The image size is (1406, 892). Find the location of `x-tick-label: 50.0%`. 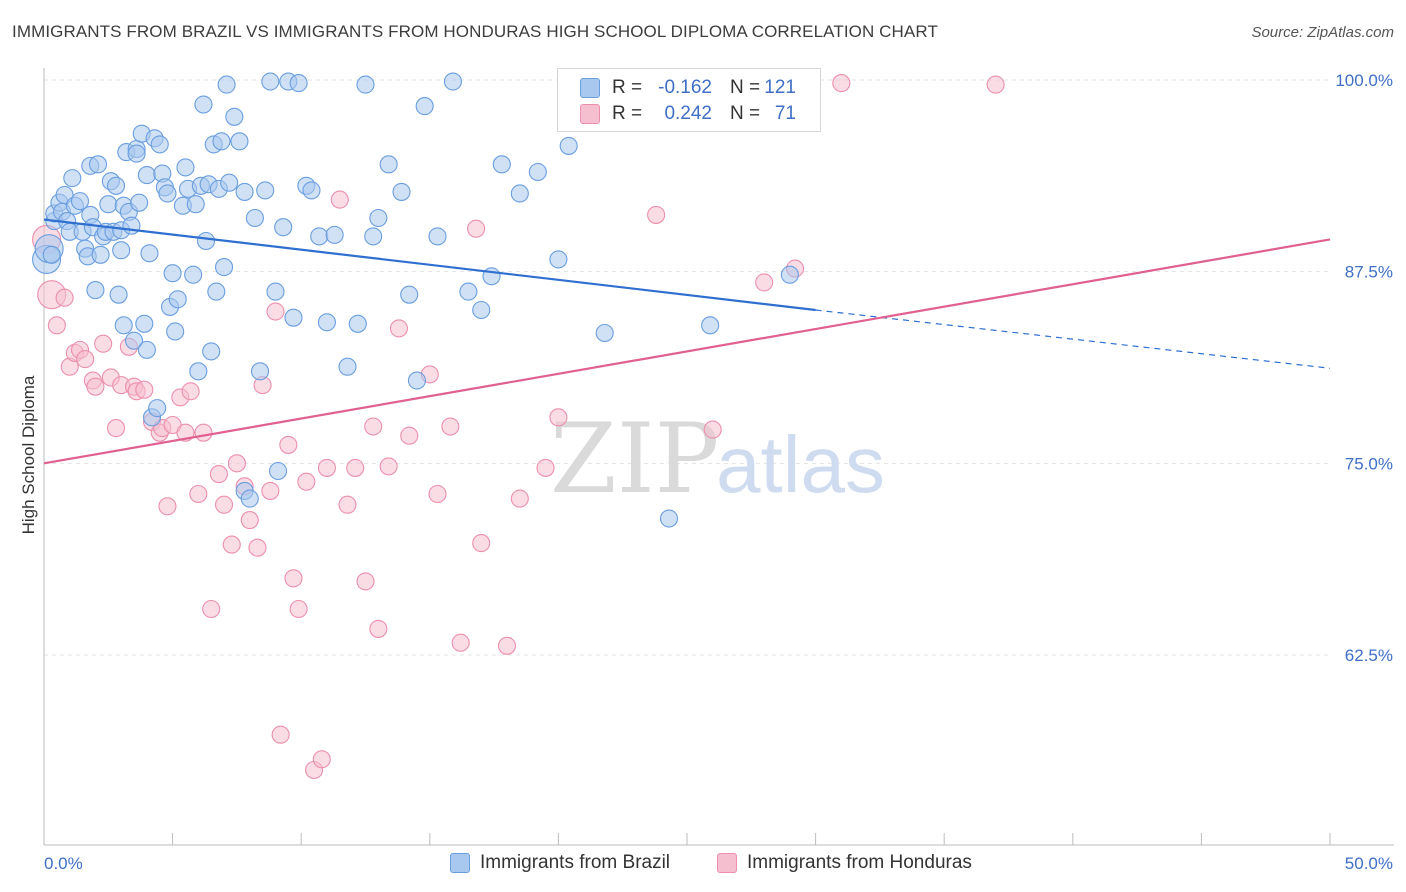

x-tick-label: 50.0% is located at coordinates (1369, 863).